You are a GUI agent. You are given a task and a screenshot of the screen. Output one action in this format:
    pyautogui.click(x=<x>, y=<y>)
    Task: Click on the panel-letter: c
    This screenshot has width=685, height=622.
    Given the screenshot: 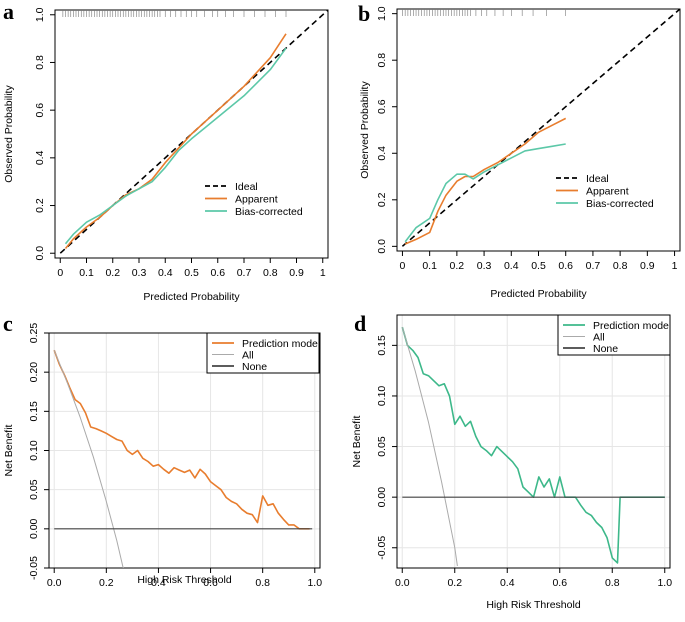 What is the action you would take?
    pyautogui.click(x=8, y=323)
    